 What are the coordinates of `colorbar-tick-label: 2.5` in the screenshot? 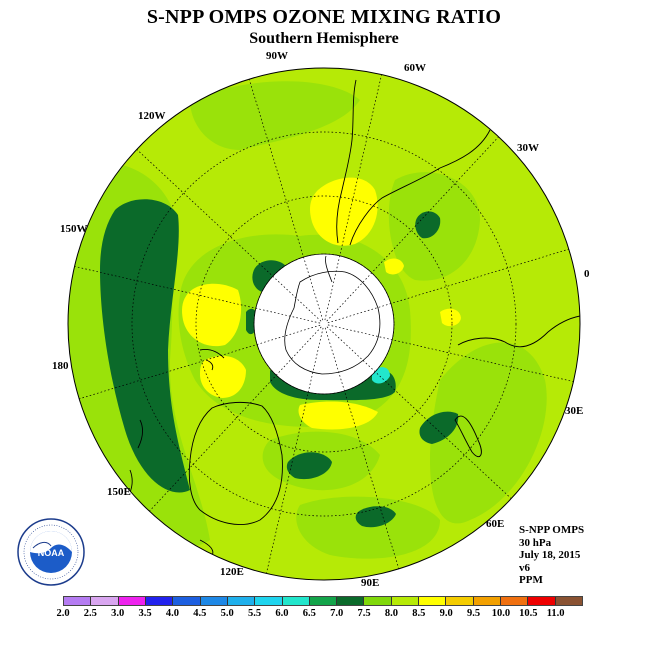 It's located at (90, 613).